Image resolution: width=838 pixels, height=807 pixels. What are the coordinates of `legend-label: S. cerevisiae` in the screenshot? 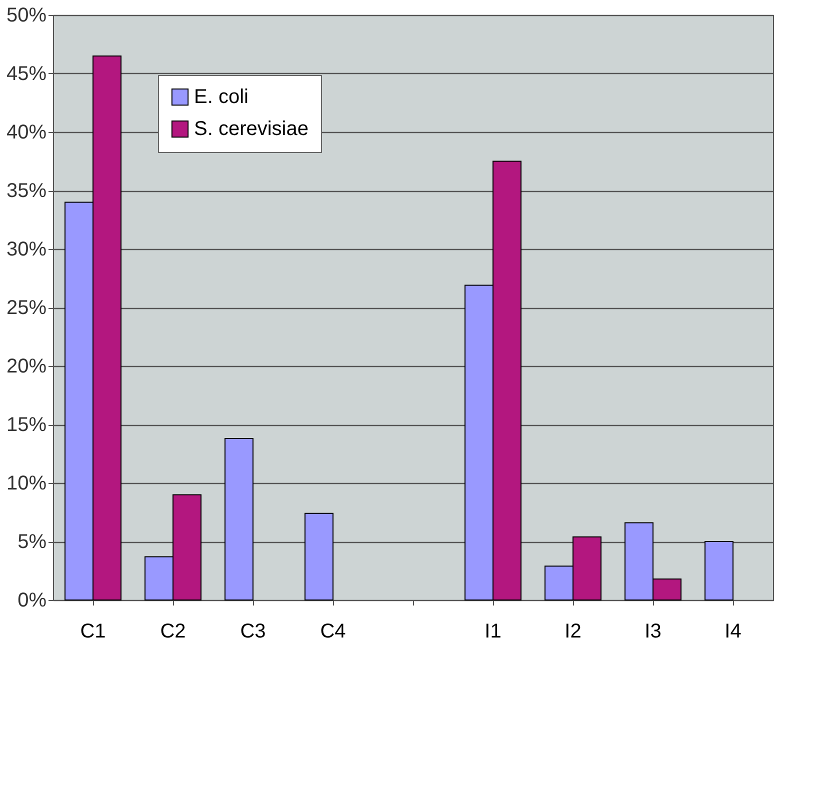 It's located at (251, 129).